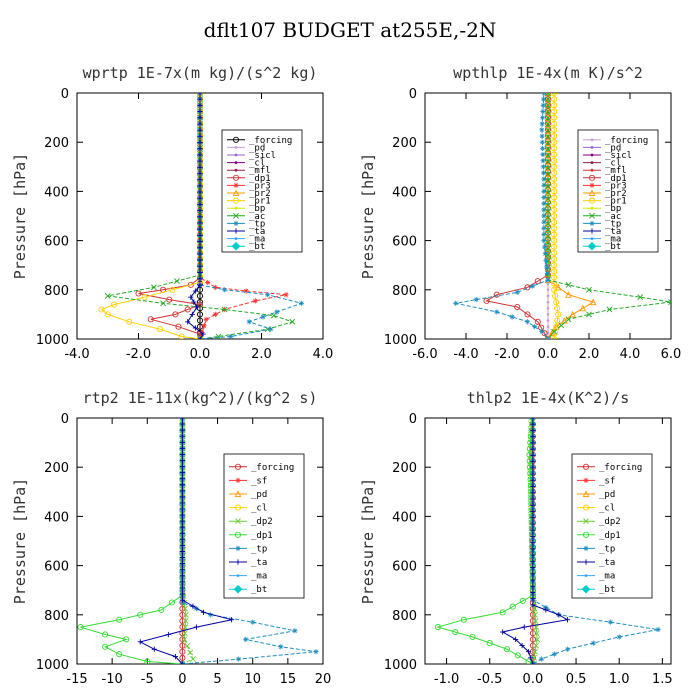 The image size is (700, 700). I want to click on legend-entry-pr2-marker, so click(592, 193).